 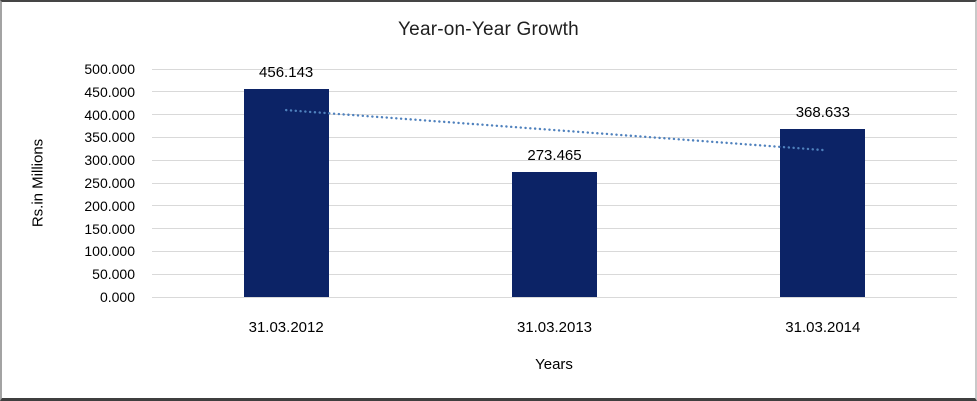 I want to click on y-axis-tick-label: 500.000, so click(x=109, y=69).